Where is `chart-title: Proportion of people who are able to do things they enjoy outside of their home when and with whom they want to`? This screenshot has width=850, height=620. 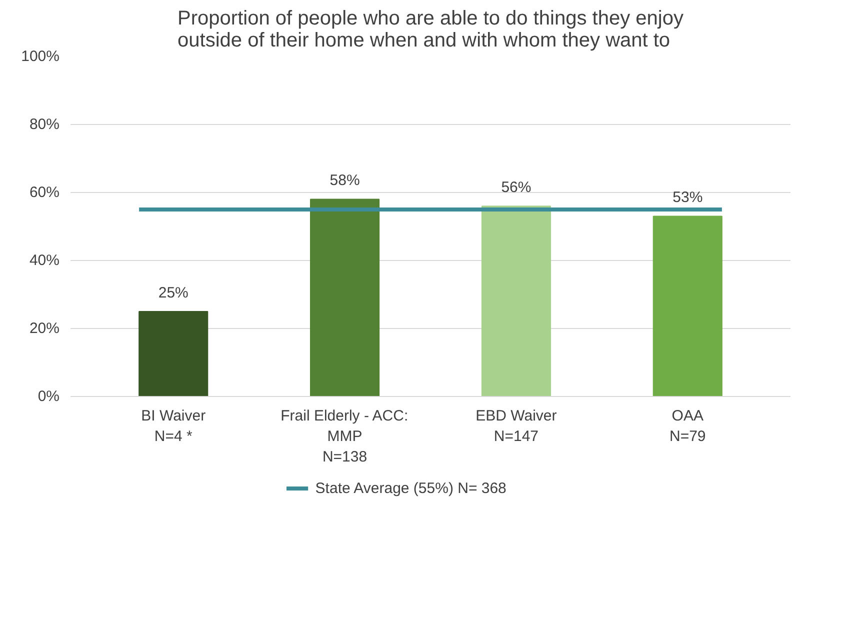 chart-title: Proportion of people who are able to do things they enjoy outside of their home when and with whom they want to is located at coordinates (431, 30).